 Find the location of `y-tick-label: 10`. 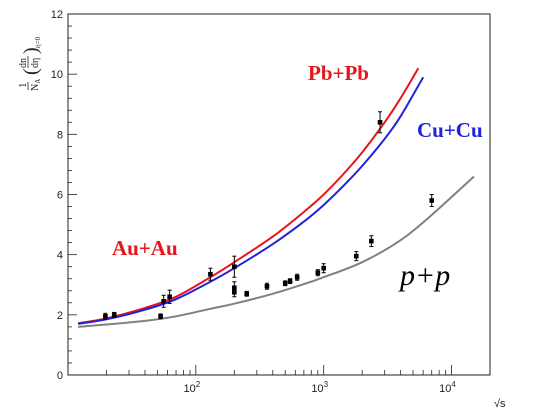

y-tick-label: 10 is located at coordinates (57, 75).